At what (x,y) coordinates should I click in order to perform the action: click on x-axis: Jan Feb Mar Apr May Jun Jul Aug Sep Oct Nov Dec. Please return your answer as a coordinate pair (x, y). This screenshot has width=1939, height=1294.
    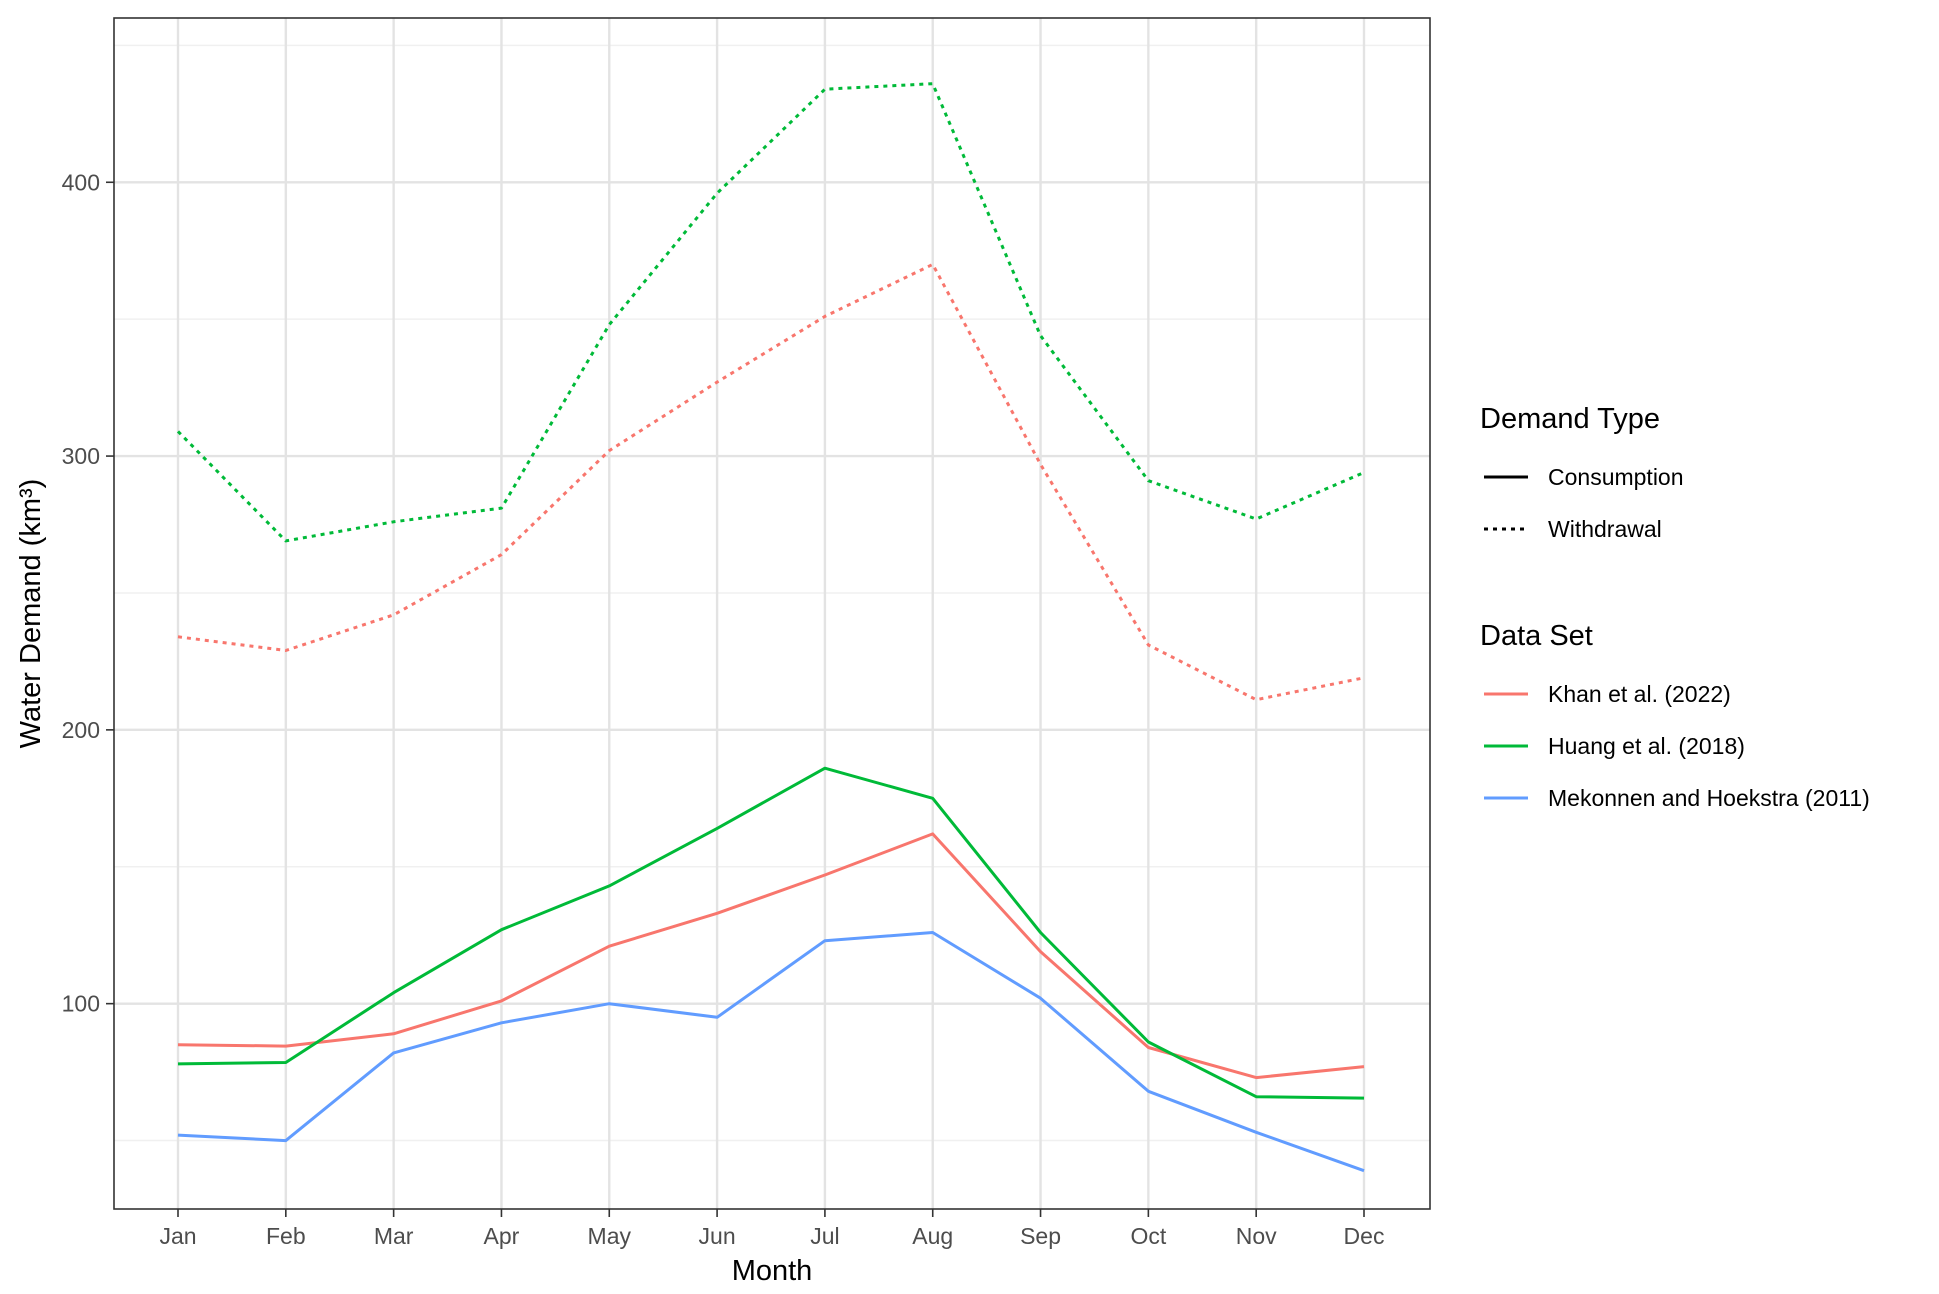
    Looking at the image, I should click on (771, 1229).